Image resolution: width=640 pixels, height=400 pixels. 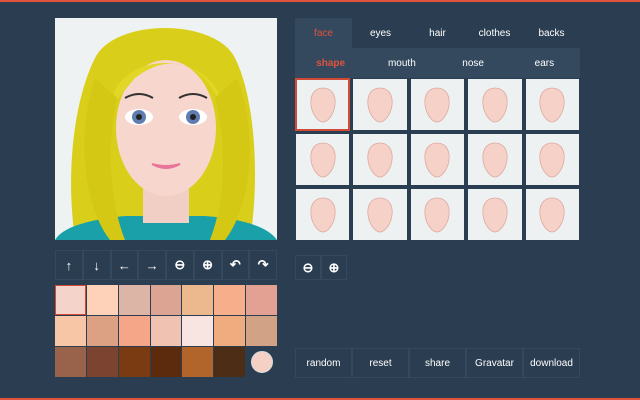 I want to click on rotate-left-button: ↶, so click(x=235, y=265).